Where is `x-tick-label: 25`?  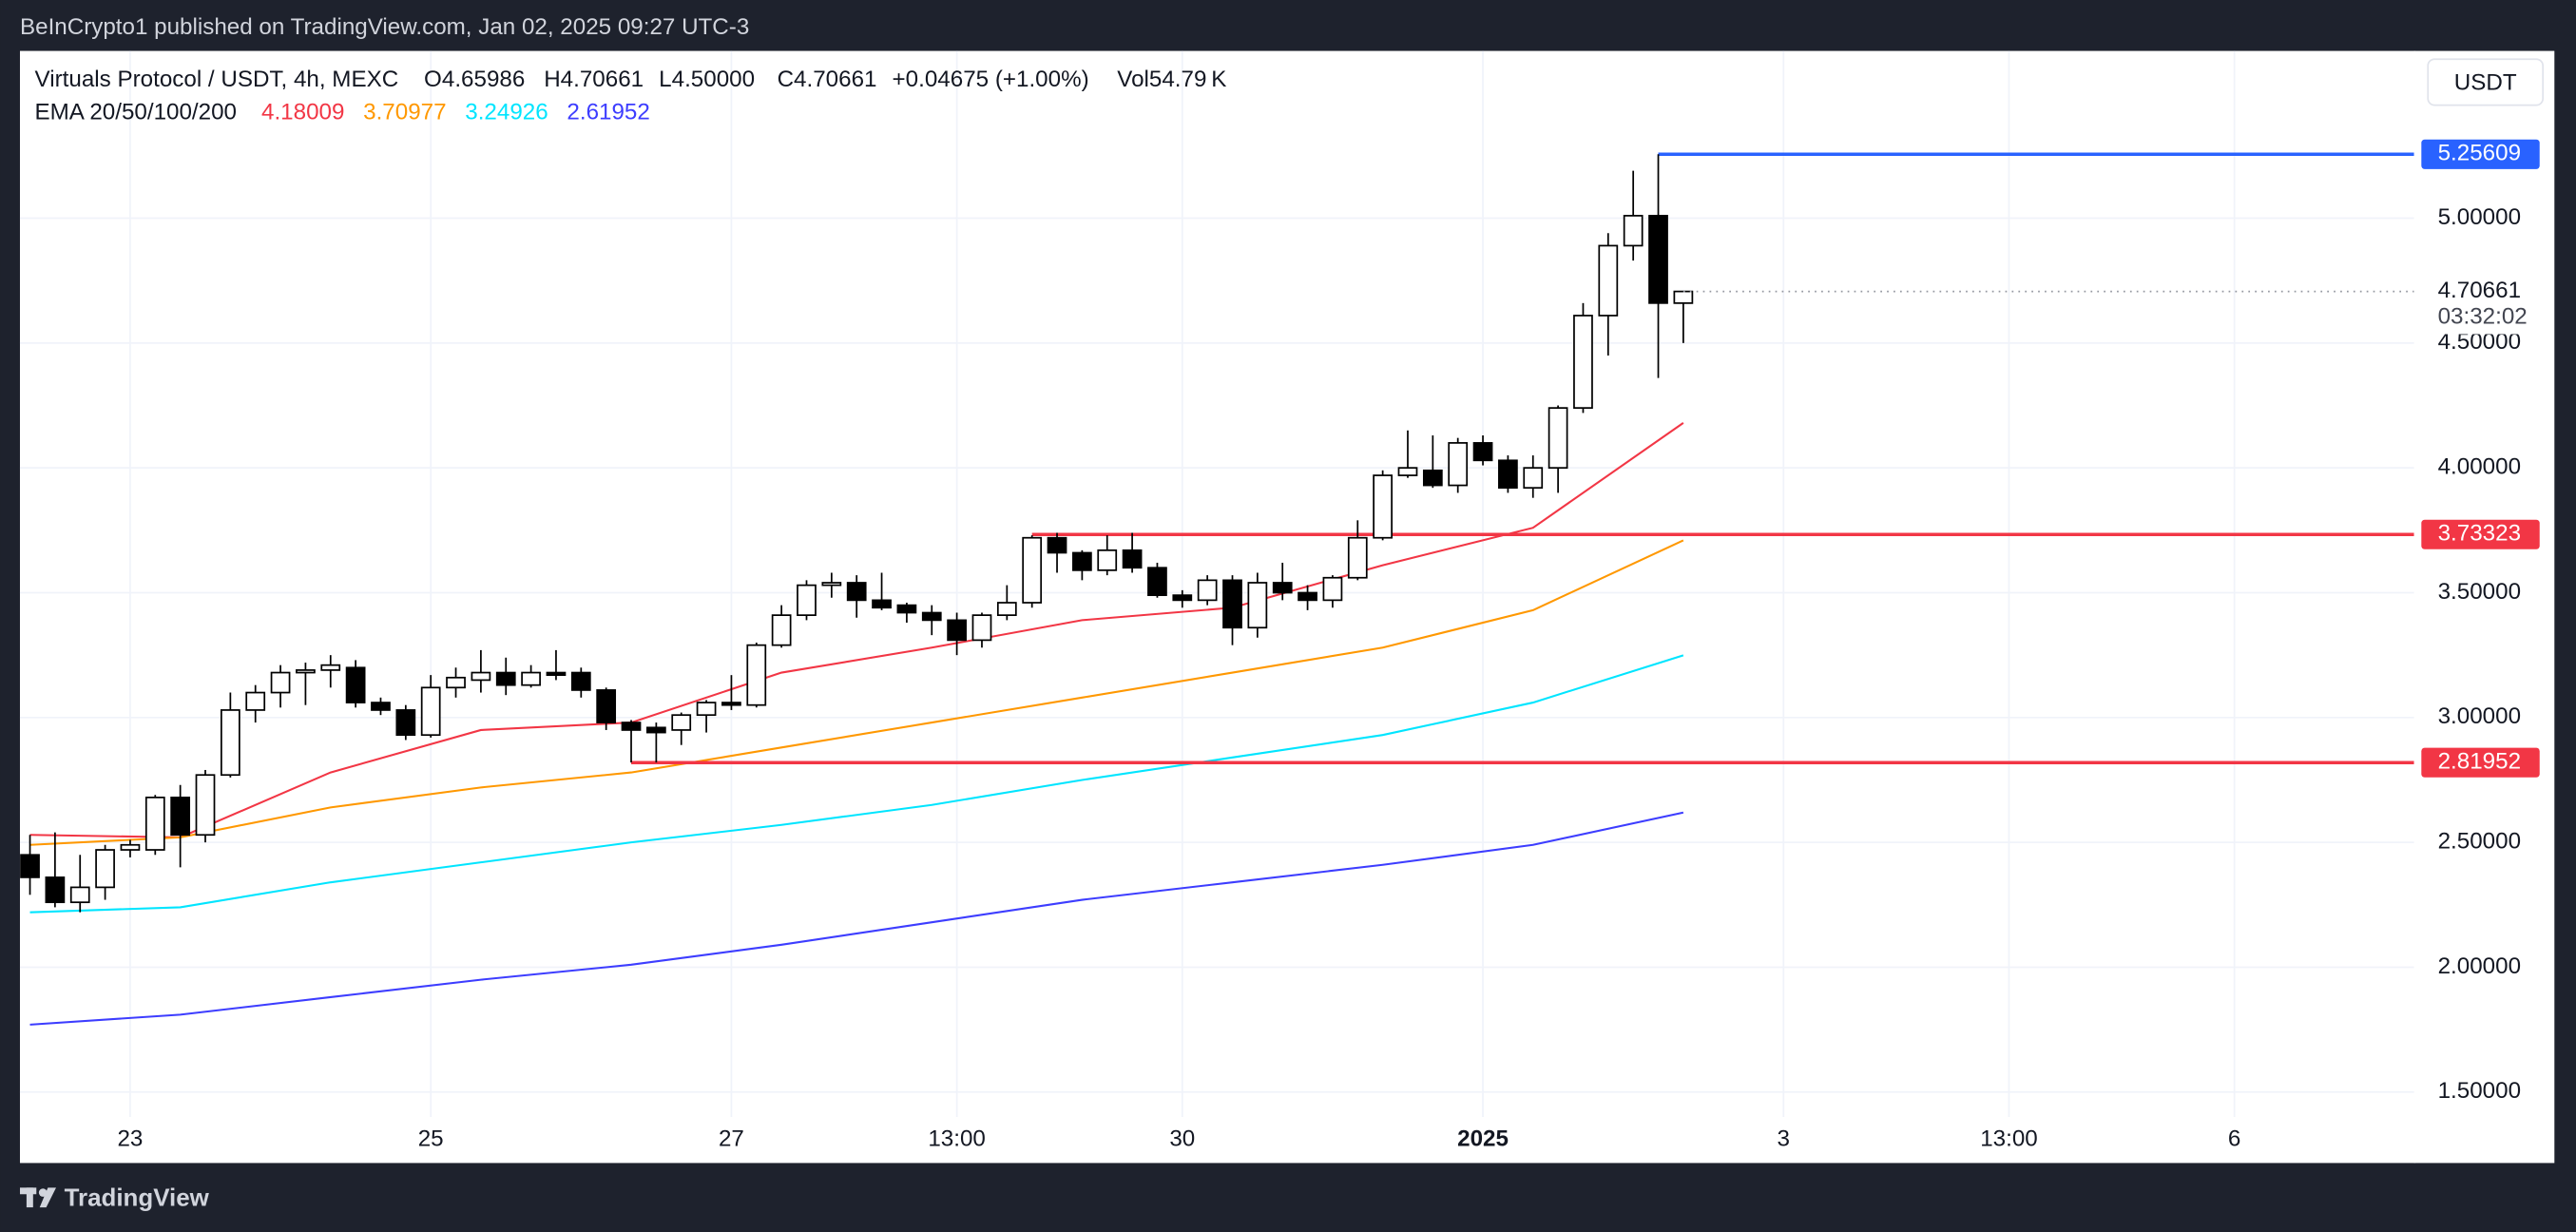
x-tick-label: 25 is located at coordinates (431, 1139).